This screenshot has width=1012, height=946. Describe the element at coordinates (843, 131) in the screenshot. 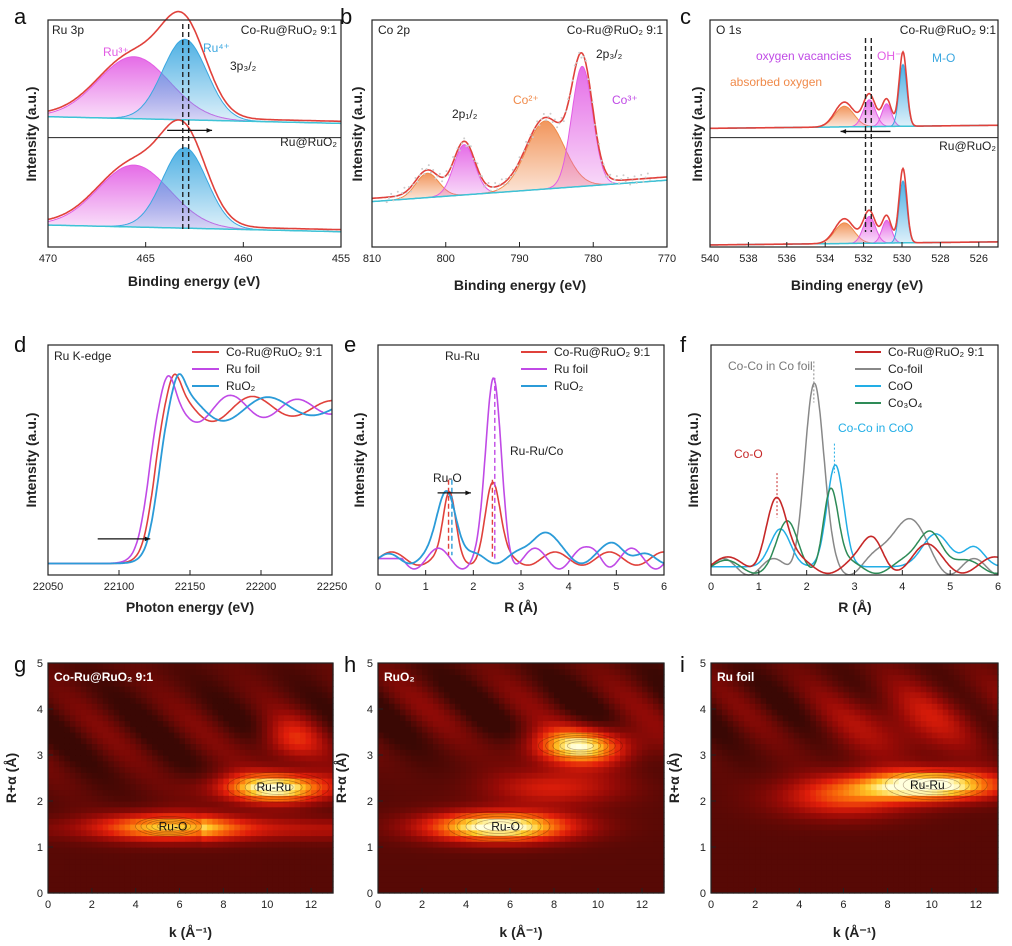

I see `shift-arrow-head` at that location.